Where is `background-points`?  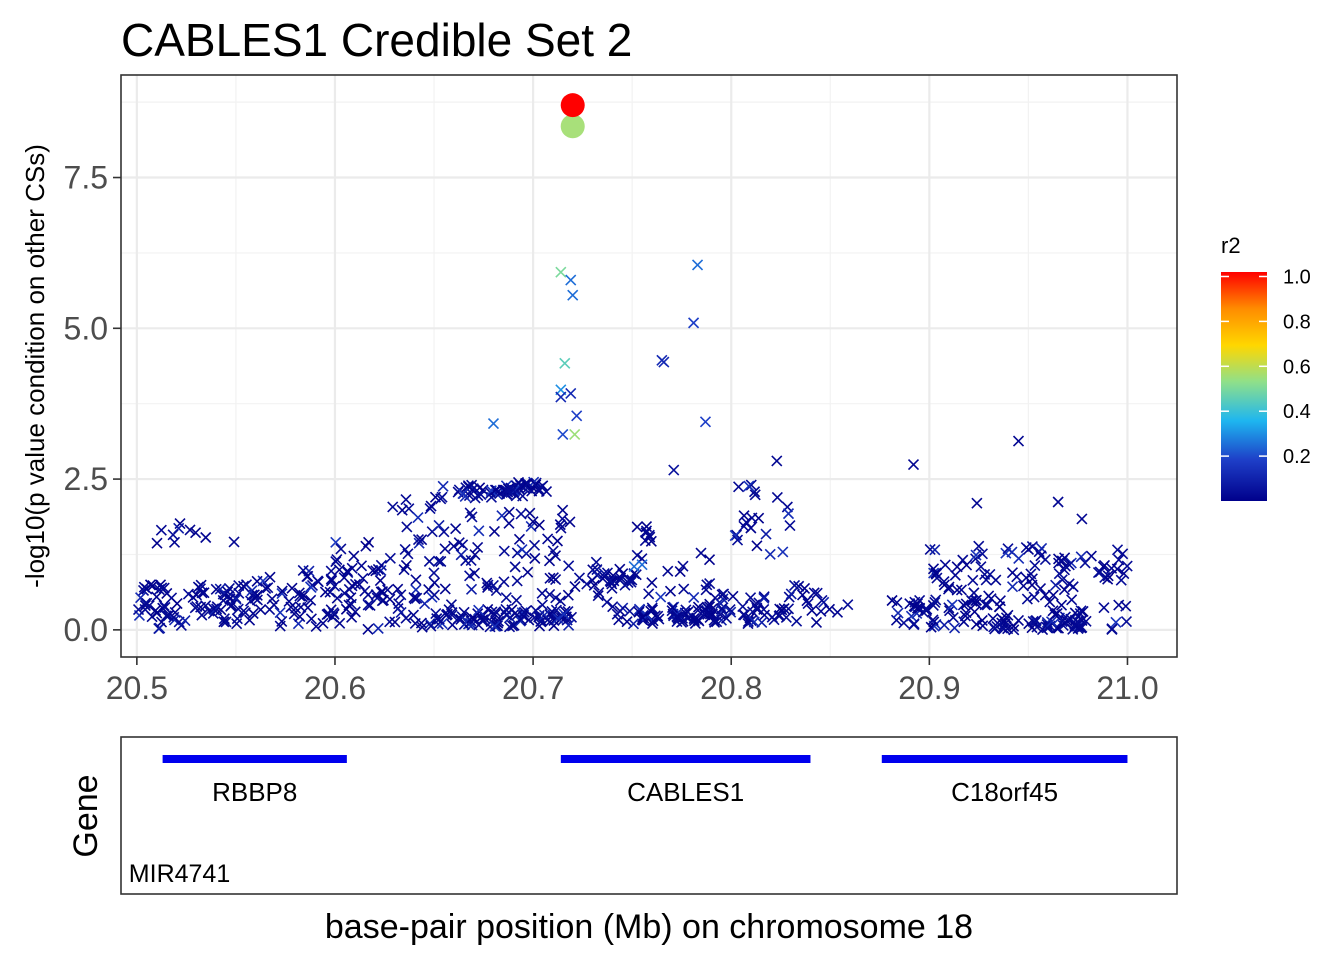 background-points is located at coordinates (632, 556).